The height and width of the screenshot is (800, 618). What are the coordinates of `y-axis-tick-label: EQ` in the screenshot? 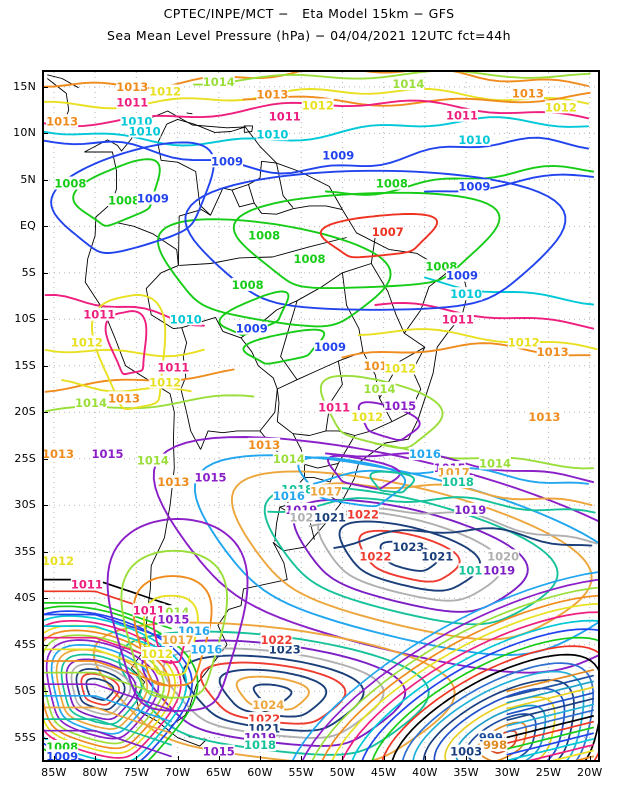 It's located at (27, 226).